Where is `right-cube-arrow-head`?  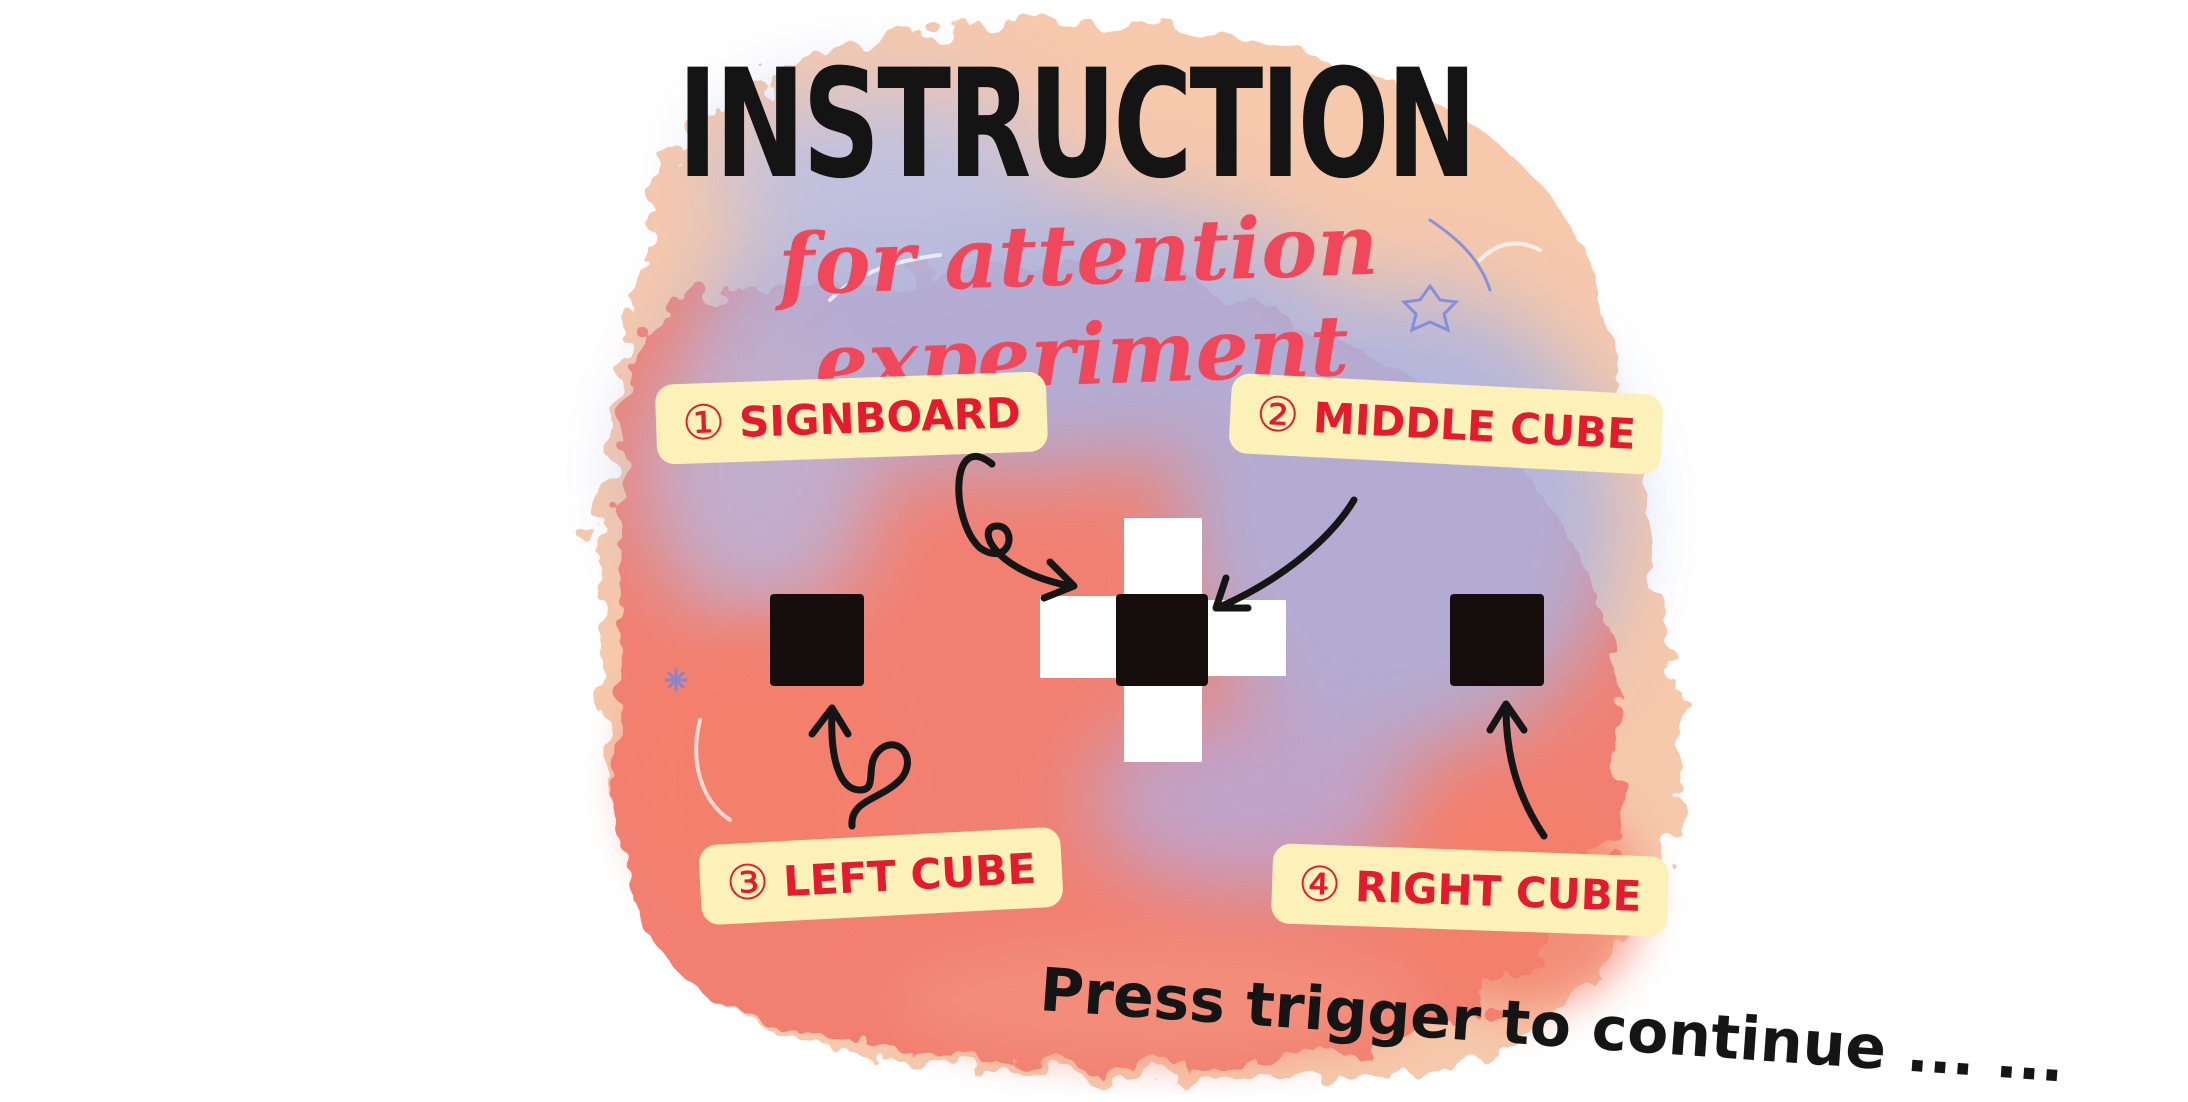
right-cube-arrow-head is located at coordinates (1507, 717).